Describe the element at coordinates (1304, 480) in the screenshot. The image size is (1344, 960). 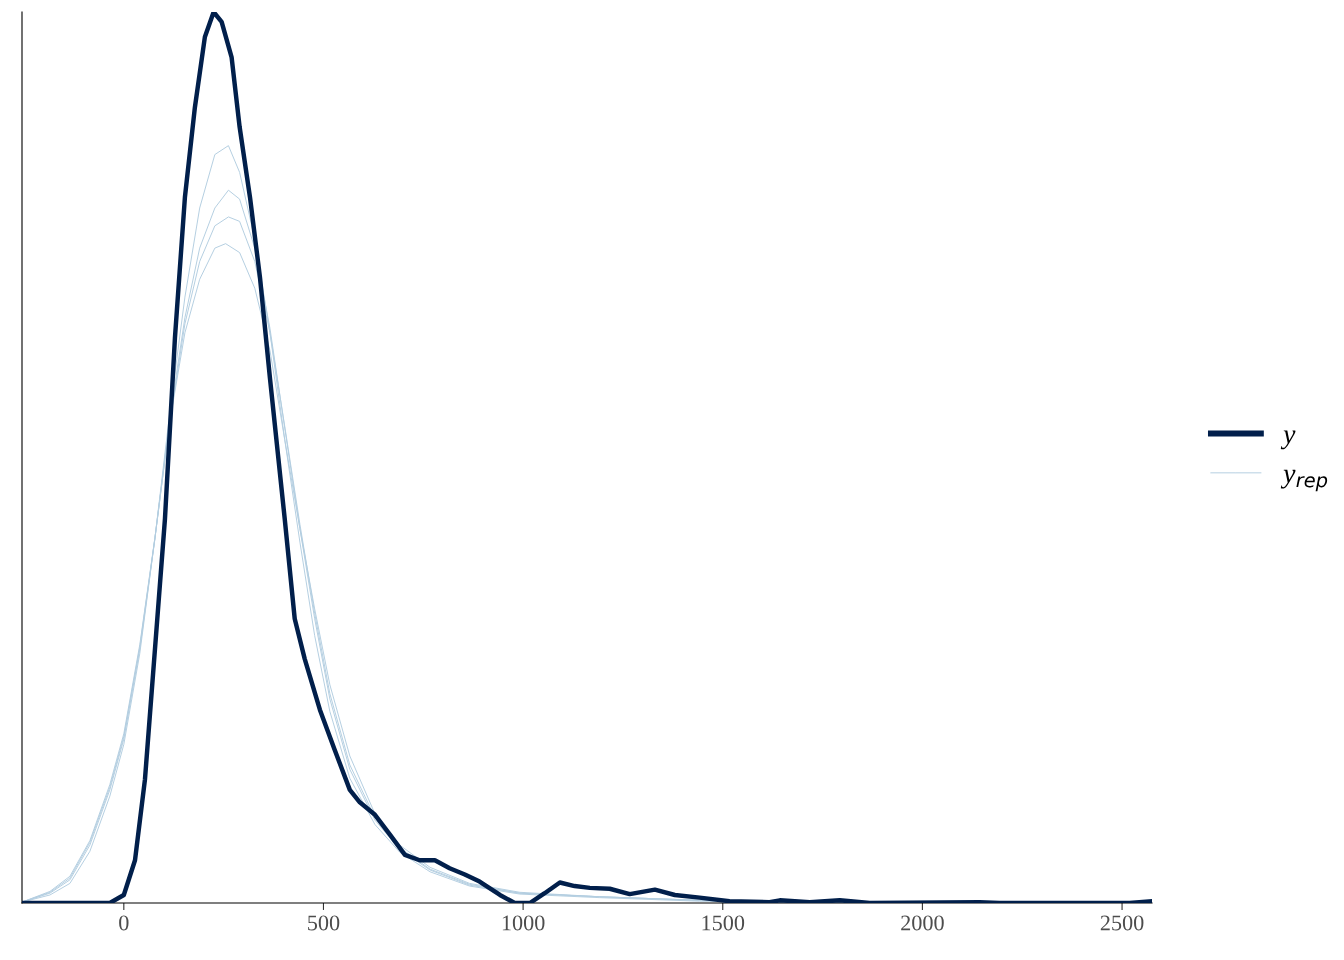
I see `legend-label: y$_{rep}$` at that location.